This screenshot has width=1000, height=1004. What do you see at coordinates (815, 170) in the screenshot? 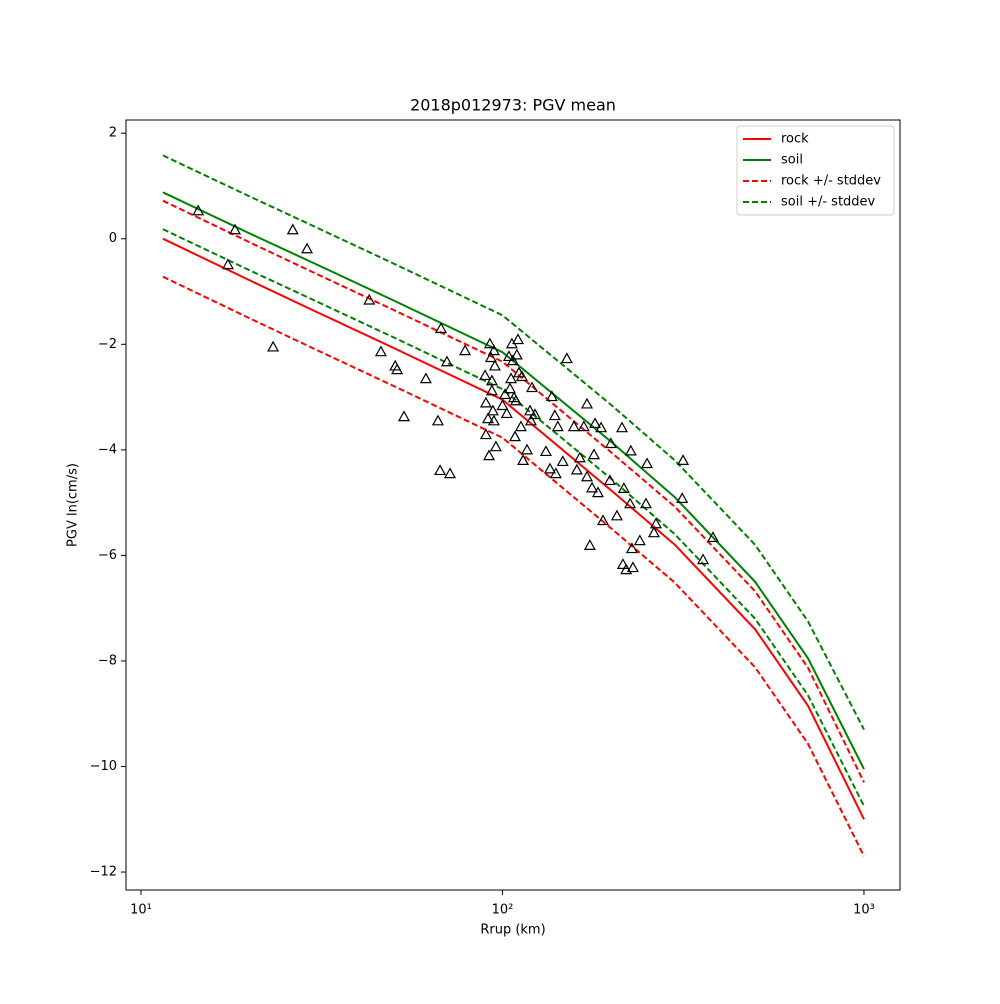
I see `legend-box` at bounding box center [815, 170].